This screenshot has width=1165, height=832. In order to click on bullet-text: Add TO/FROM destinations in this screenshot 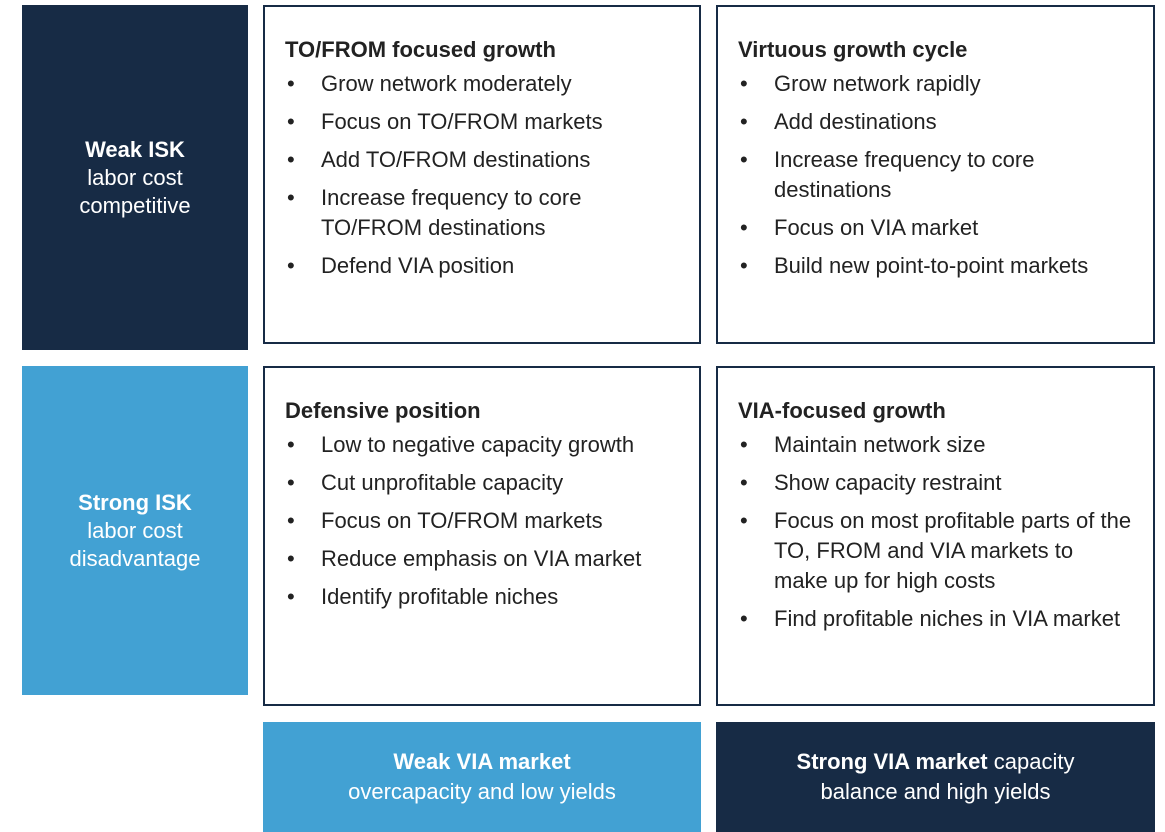, I will do `click(456, 159)`.